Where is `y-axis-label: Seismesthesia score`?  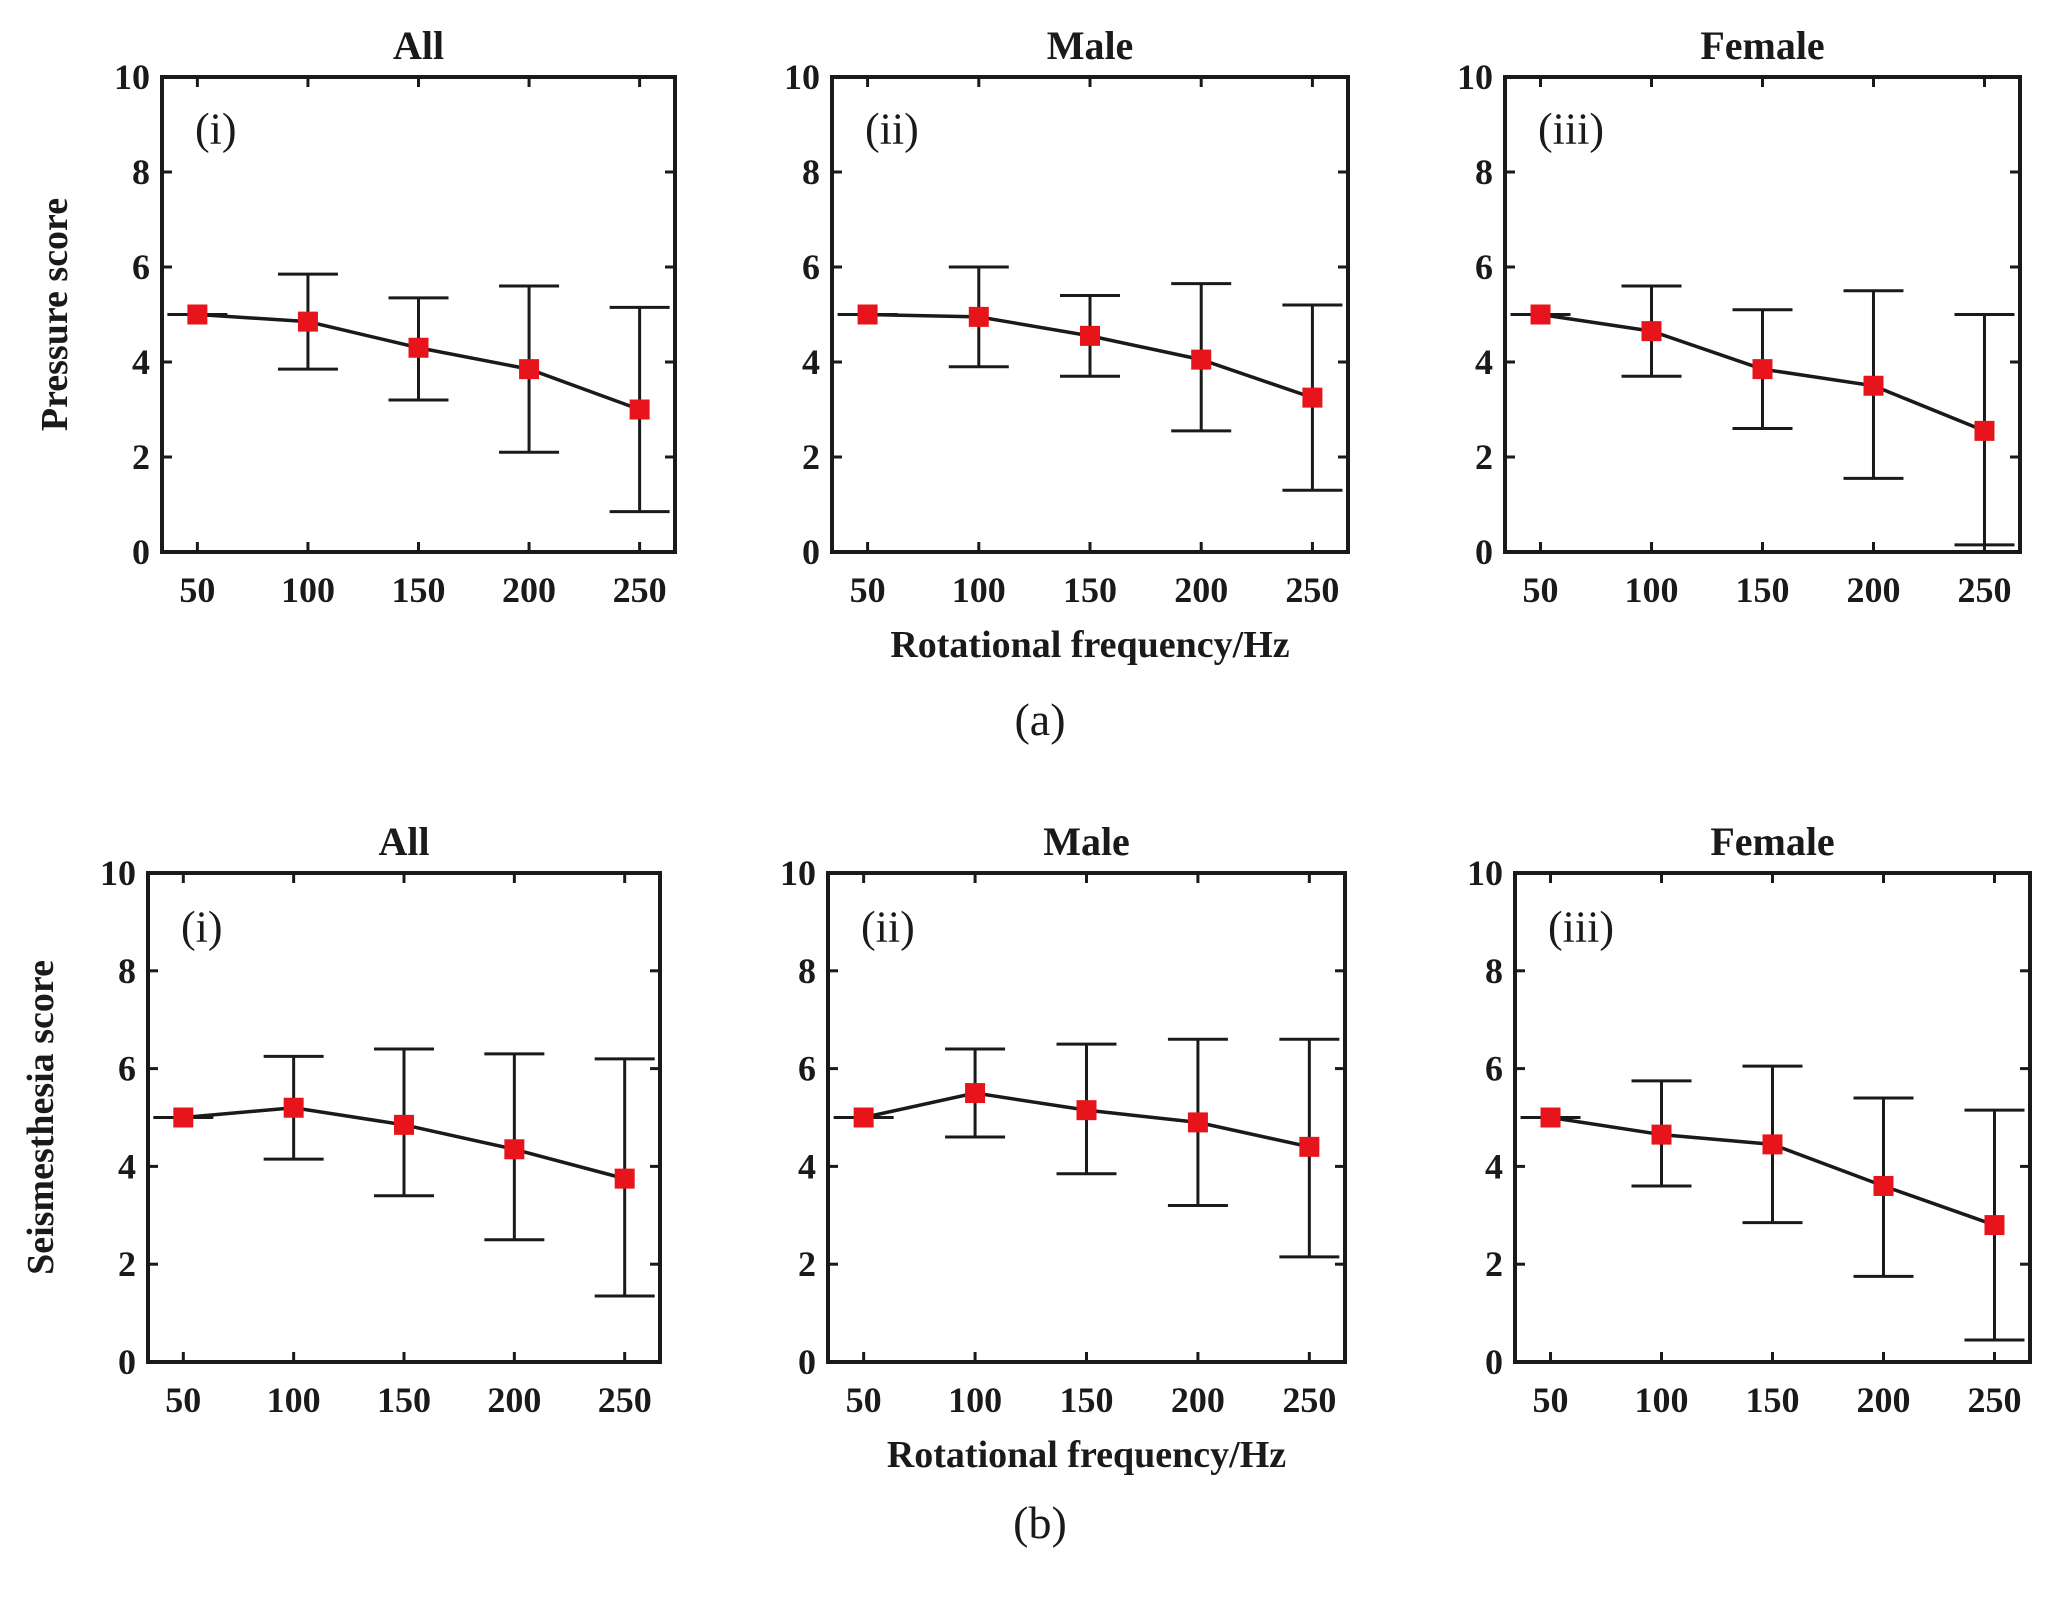
y-axis-label: Seismesthesia score is located at coordinates (41, 1117).